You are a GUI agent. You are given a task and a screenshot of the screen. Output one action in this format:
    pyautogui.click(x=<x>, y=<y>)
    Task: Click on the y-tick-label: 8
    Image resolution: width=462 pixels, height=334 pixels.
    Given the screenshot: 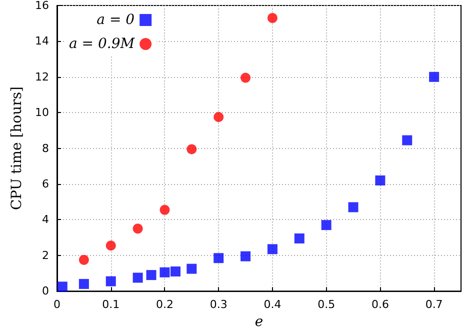 What is the action you would take?
    pyautogui.click(x=45, y=148)
    